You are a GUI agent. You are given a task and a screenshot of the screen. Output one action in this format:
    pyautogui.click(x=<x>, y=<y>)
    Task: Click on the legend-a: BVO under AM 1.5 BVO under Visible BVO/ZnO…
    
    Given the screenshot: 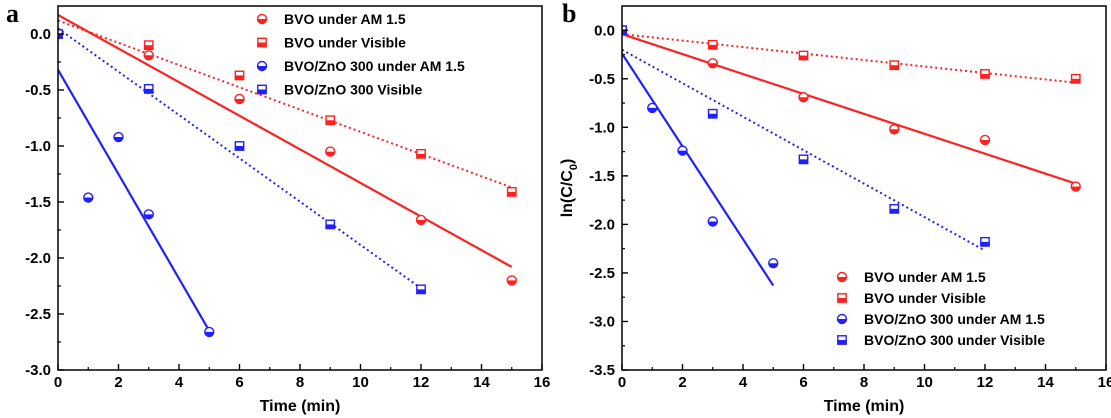 What is the action you would take?
    pyautogui.click(x=360, y=54)
    